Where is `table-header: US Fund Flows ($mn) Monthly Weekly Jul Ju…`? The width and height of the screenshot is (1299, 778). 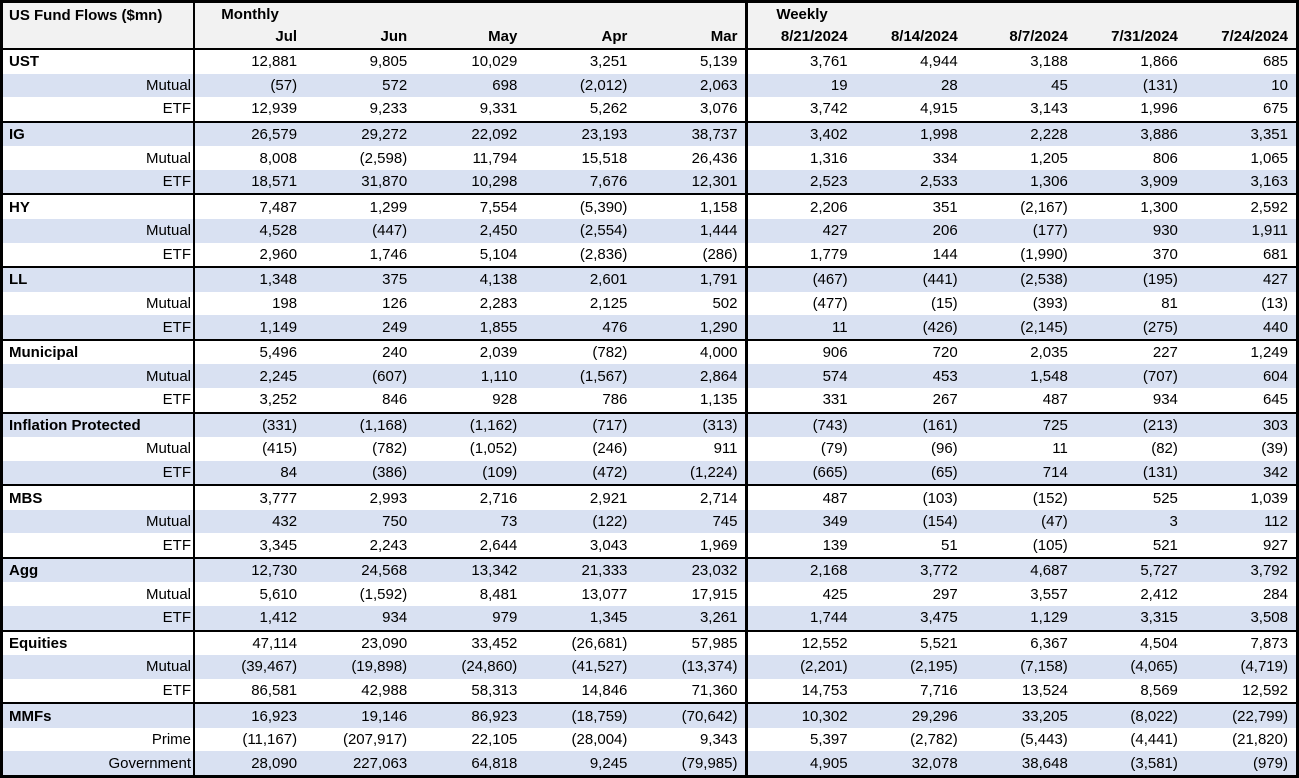
table-header: US Fund Flows ($mn) Monthly Weekly Jul Ju… is located at coordinates (649, 25).